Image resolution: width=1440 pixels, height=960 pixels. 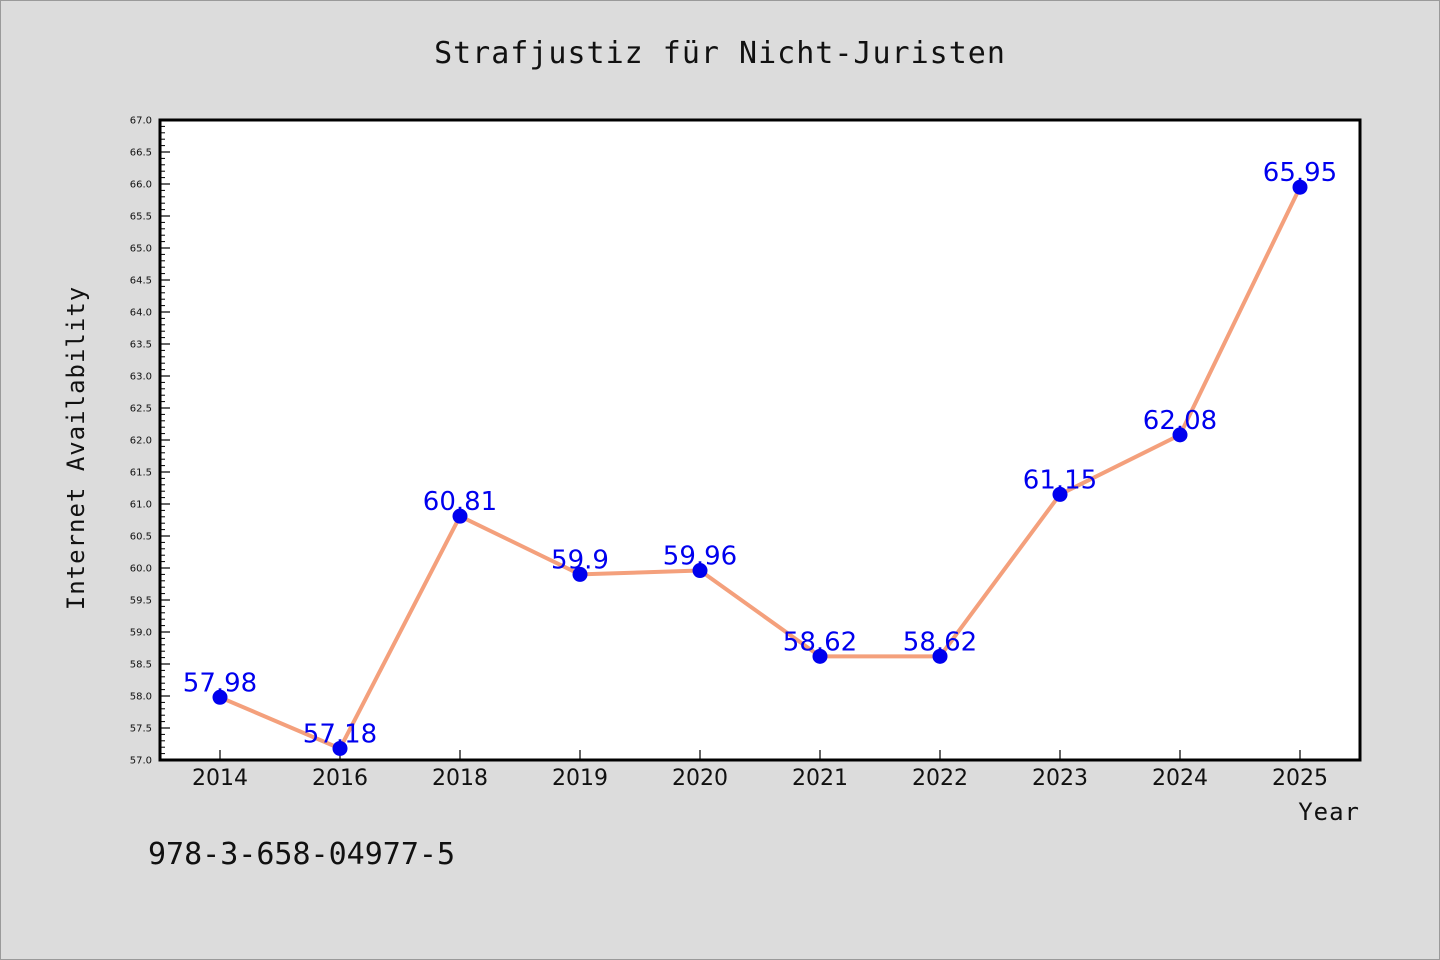 I want to click on y-tick-label: 63.0, so click(x=141, y=377).